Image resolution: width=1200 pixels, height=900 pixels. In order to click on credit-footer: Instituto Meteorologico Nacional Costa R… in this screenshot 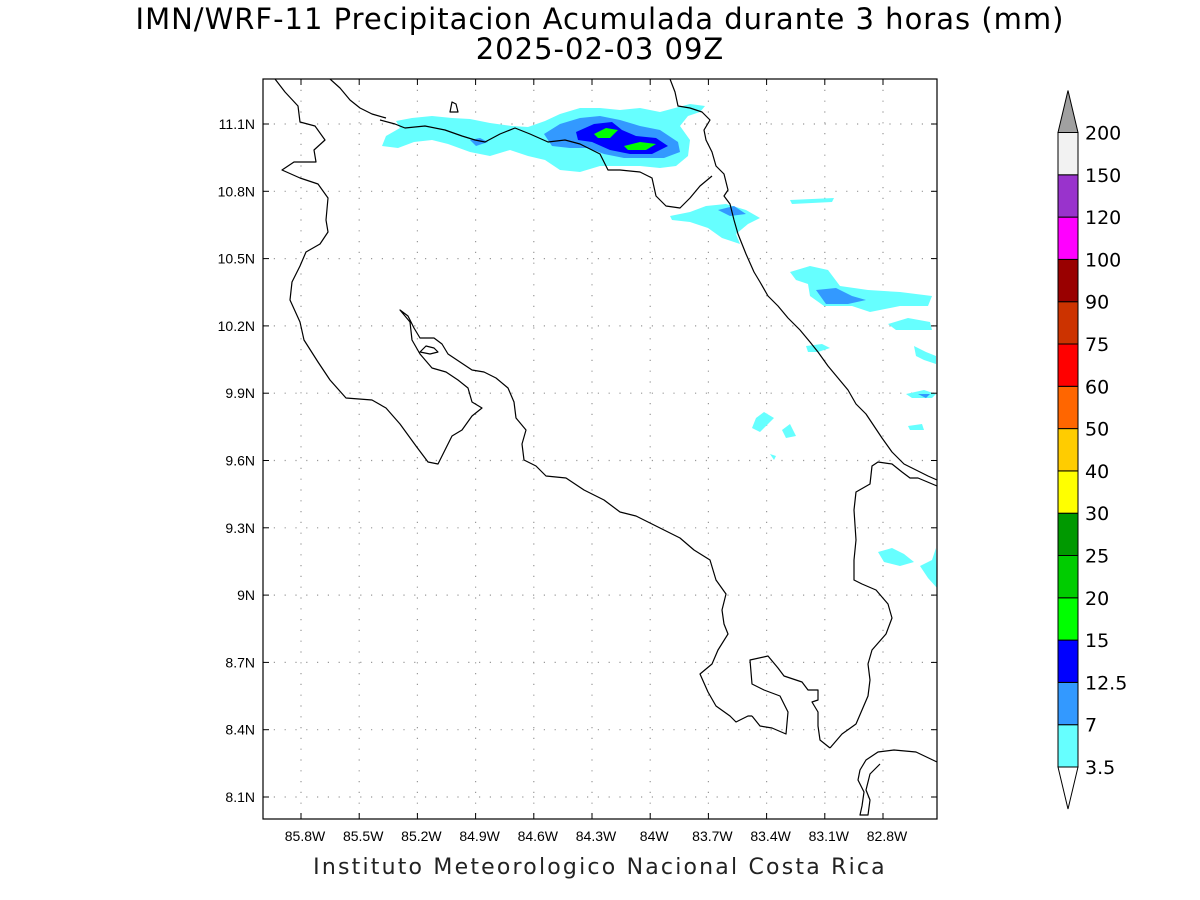, I will do `click(600, 867)`.